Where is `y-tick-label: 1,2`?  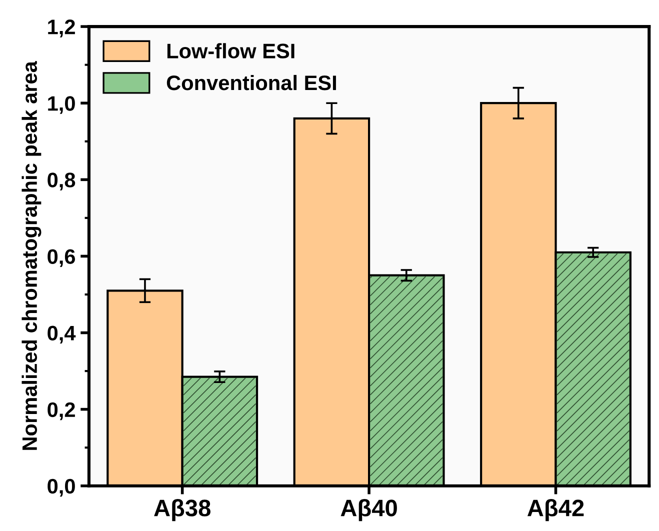 y-tick-label: 1,2 is located at coordinates (61, 29).